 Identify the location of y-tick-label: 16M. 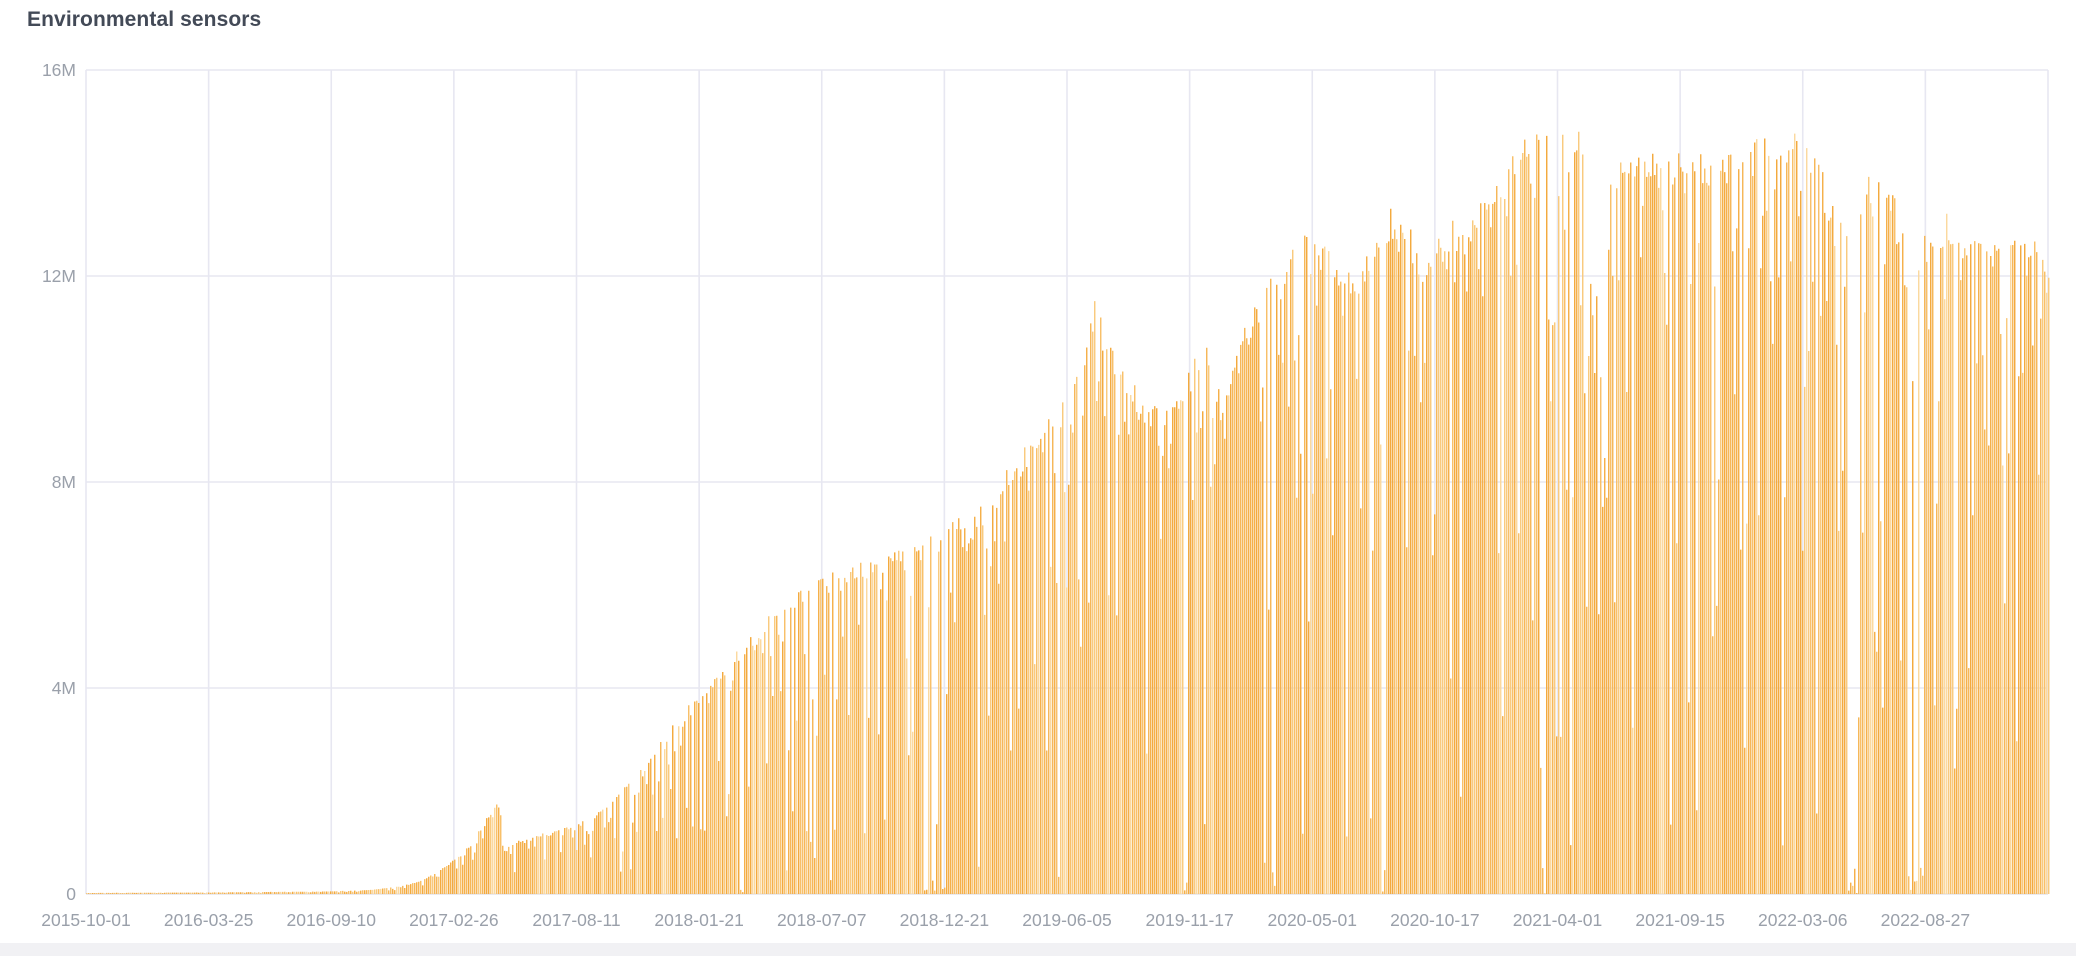
(59, 70).